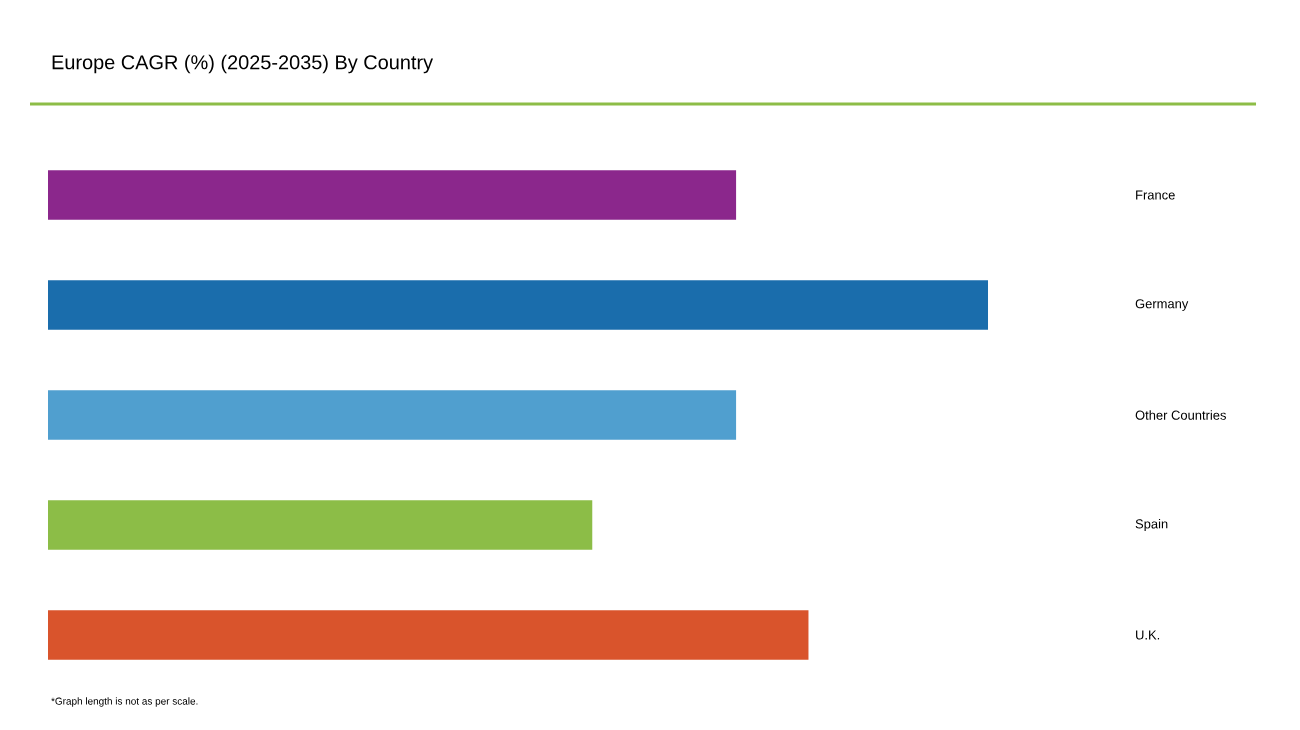  Describe the element at coordinates (243, 64) in the screenshot. I see `chart-title: Europe CAGR (%) (2025-2035) By Country` at that location.